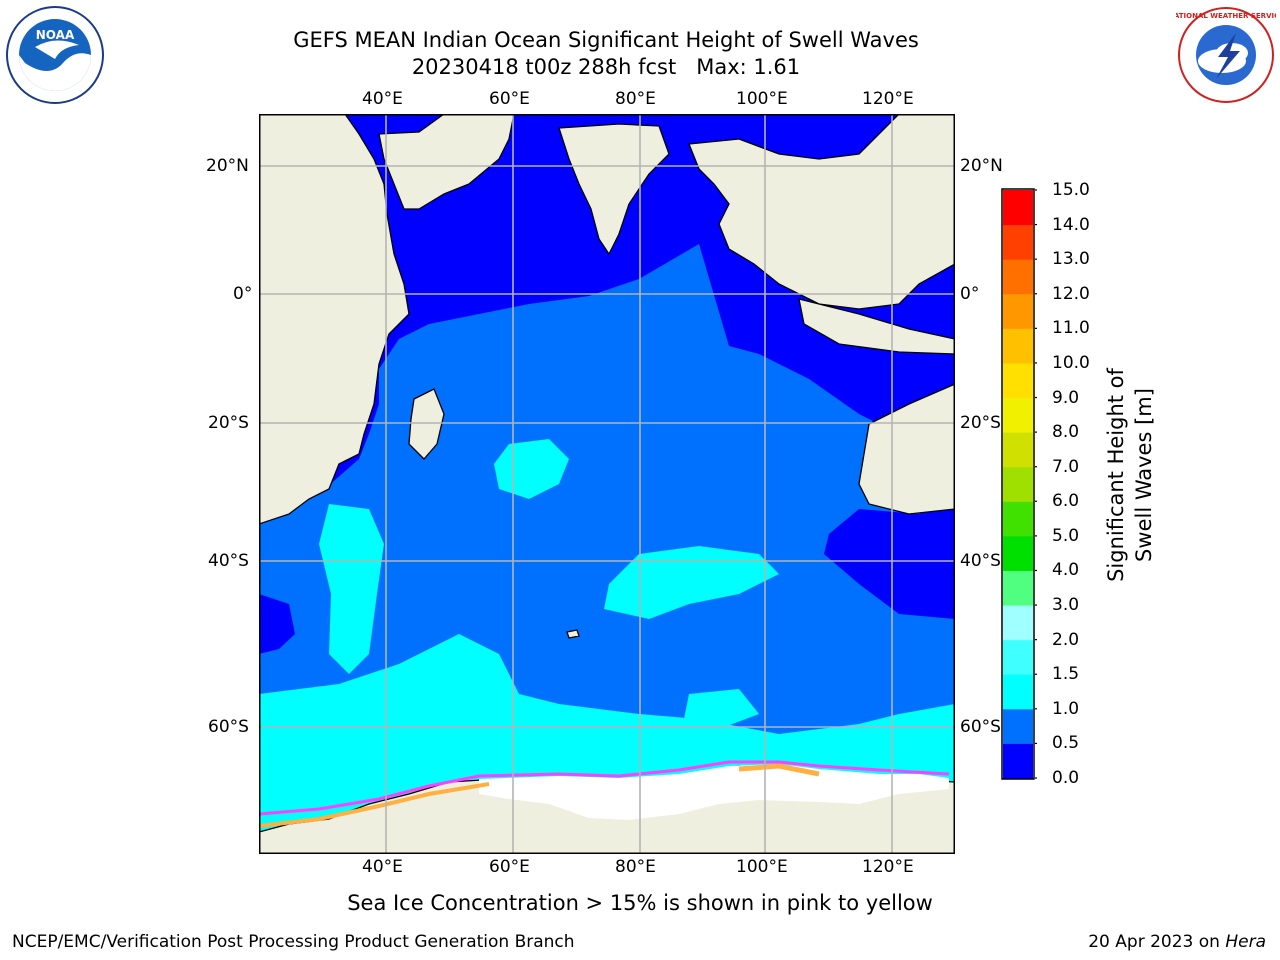 The width and height of the screenshot is (1280, 960). I want to click on colorbar-tick-label: 0.0, so click(1066, 778).